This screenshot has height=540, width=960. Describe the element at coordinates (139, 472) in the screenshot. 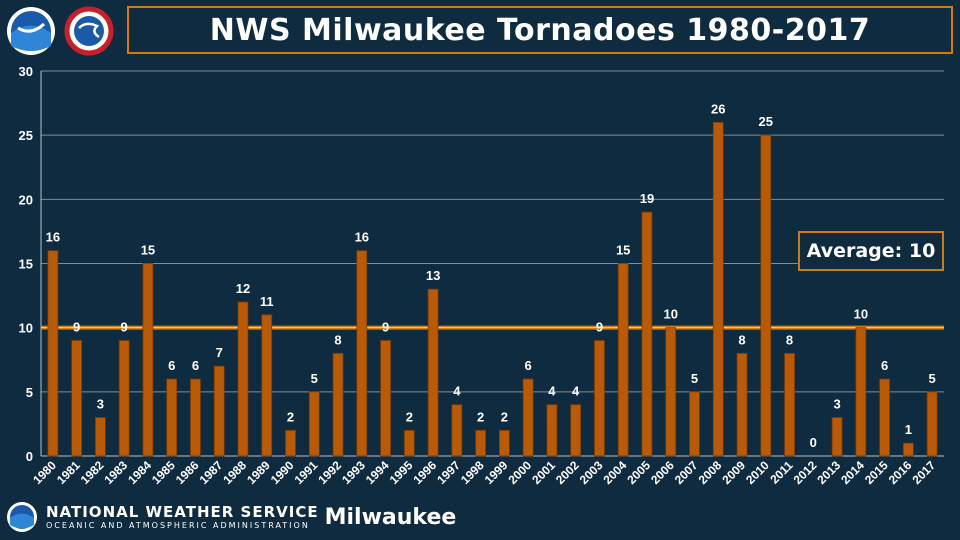

I see `x-tick-label: 1984` at that location.